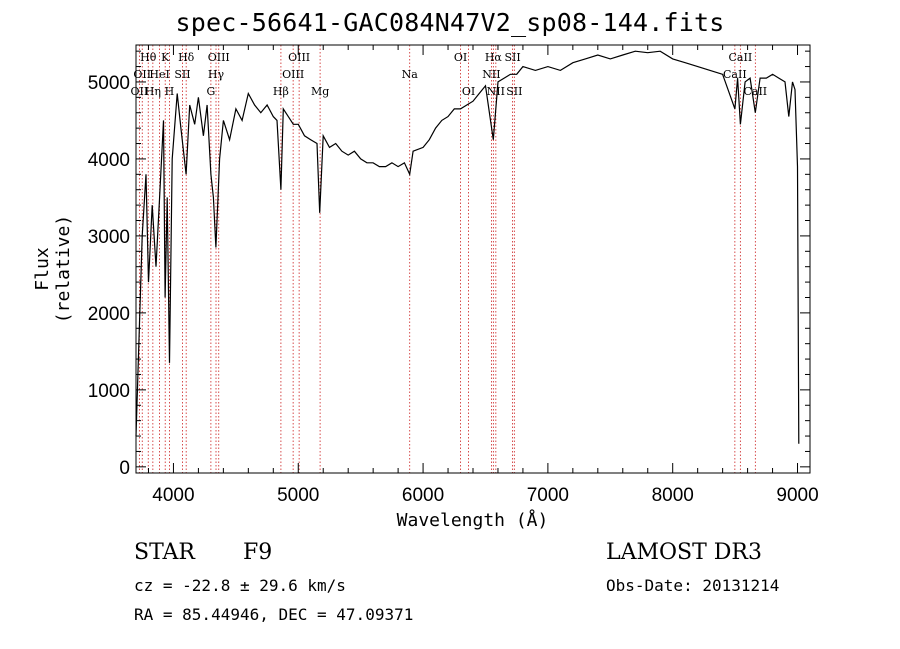 The image size is (900, 649). What do you see at coordinates (109, 160) in the screenshot?
I see `y-tick-label: 4000` at bounding box center [109, 160].